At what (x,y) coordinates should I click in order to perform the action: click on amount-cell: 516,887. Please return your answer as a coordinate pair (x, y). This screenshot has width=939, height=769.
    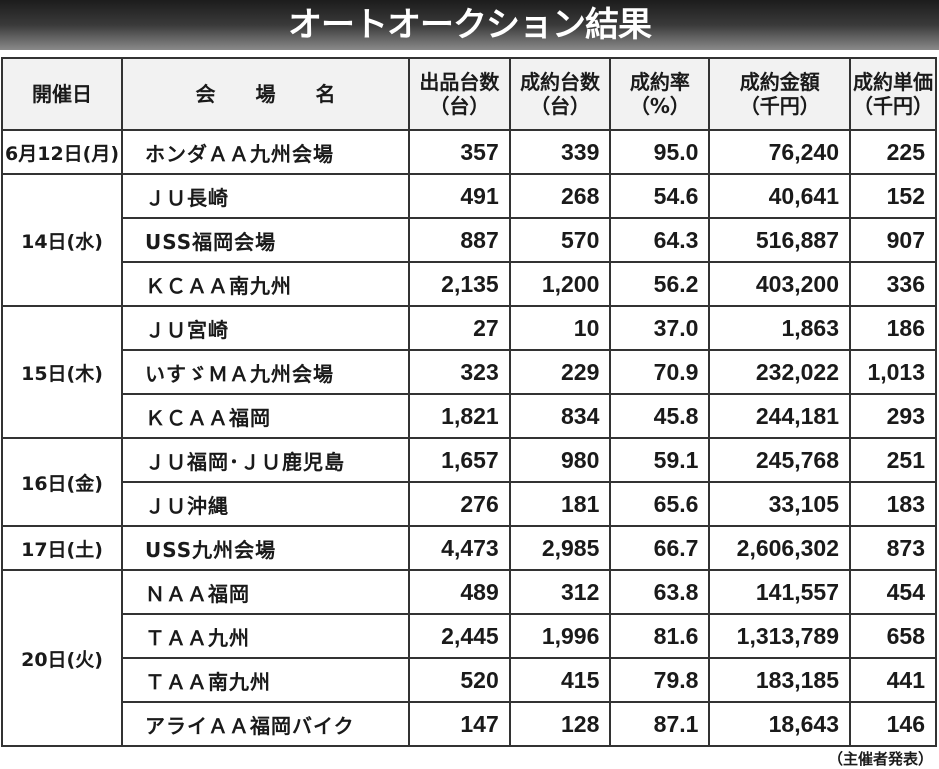
    Looking at the image, I should click on (779, 240).